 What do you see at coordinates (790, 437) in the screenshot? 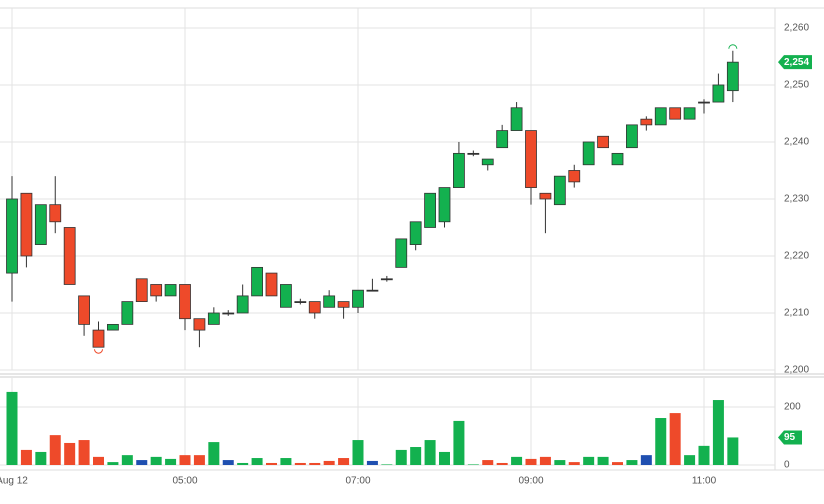
I see `volume-tag` at bounding box center [790, 437].